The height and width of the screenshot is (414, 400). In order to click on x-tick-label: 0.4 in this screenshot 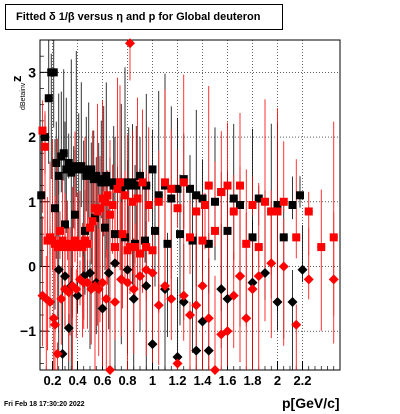, I will do `click(77, 380)`.